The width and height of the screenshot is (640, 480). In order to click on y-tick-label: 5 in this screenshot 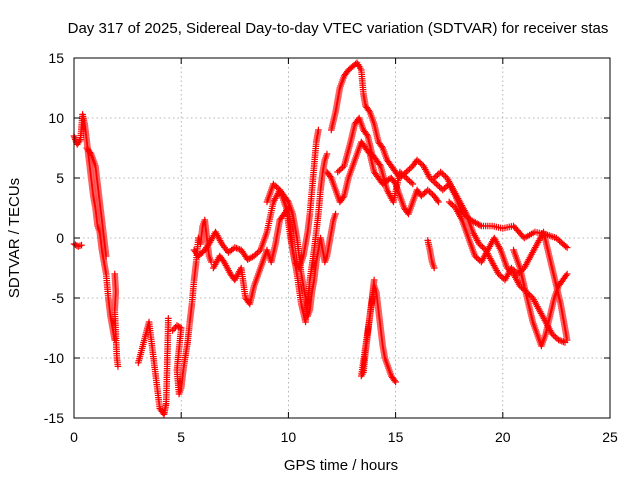, I will do `click(60, 178)`.